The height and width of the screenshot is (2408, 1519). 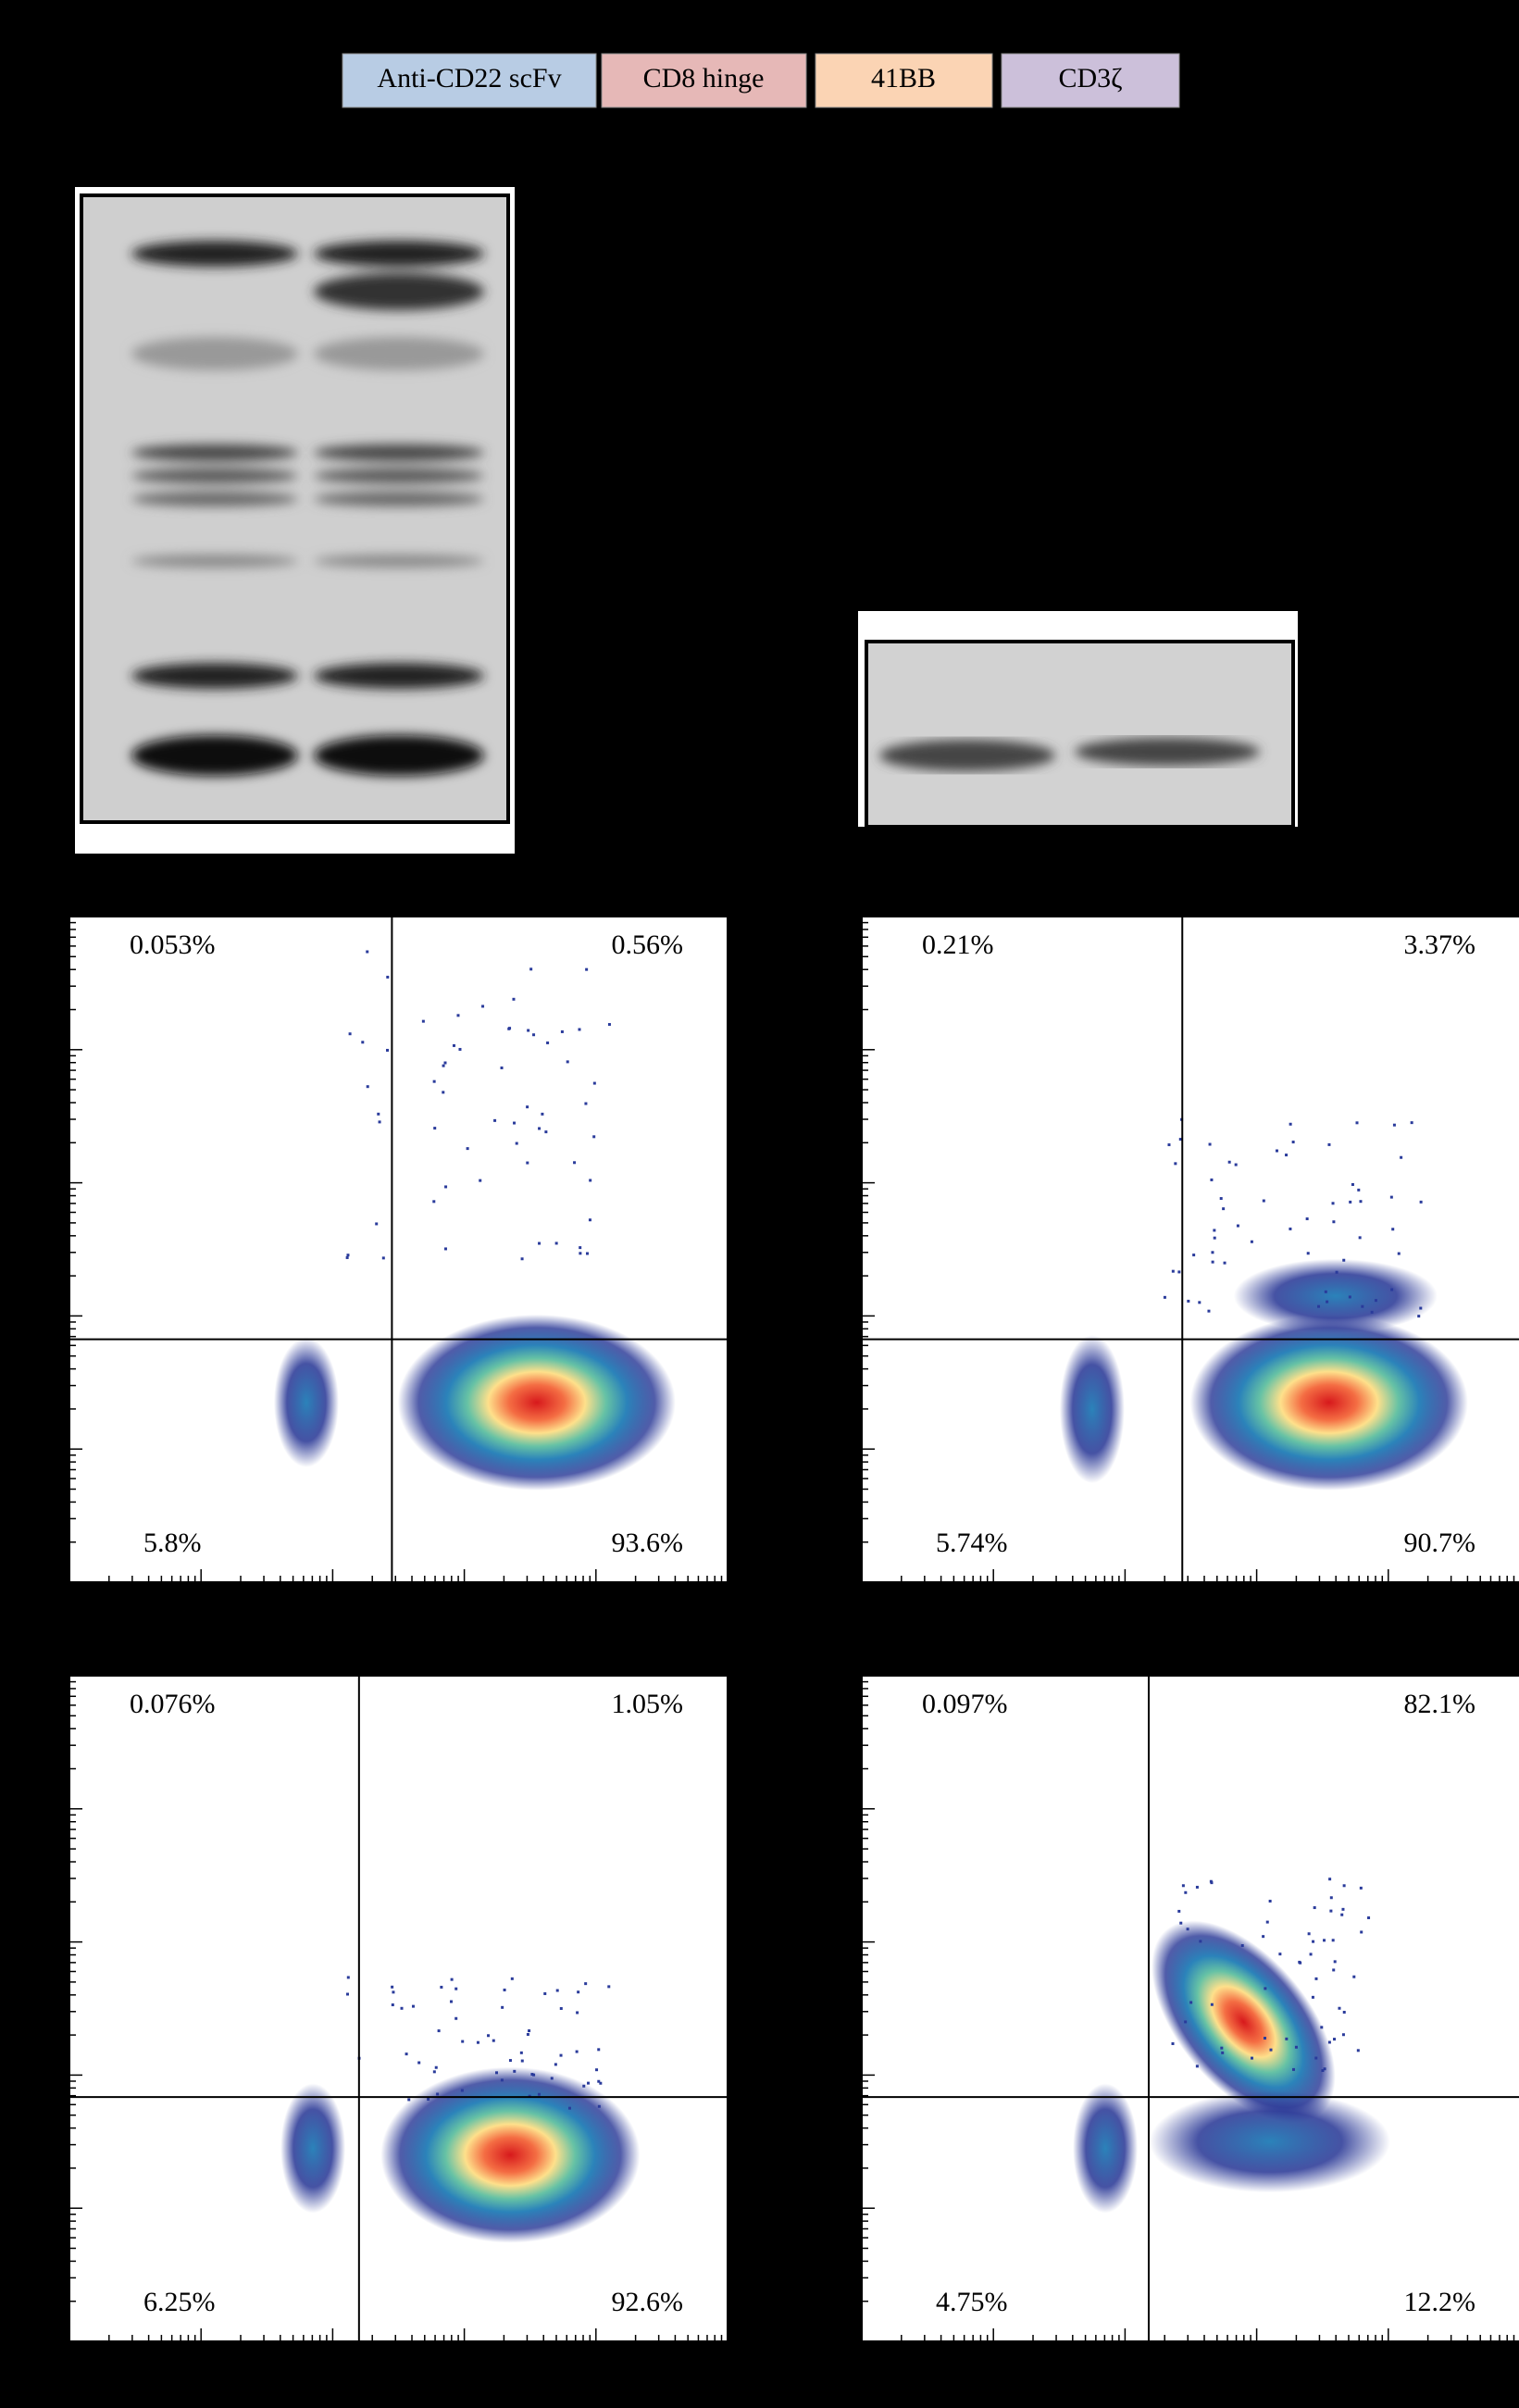 What do you see at coordinates (704, 79) in the screenshot?
I see `construct-label: CD8 hinge` at bounding box center [704, 79].